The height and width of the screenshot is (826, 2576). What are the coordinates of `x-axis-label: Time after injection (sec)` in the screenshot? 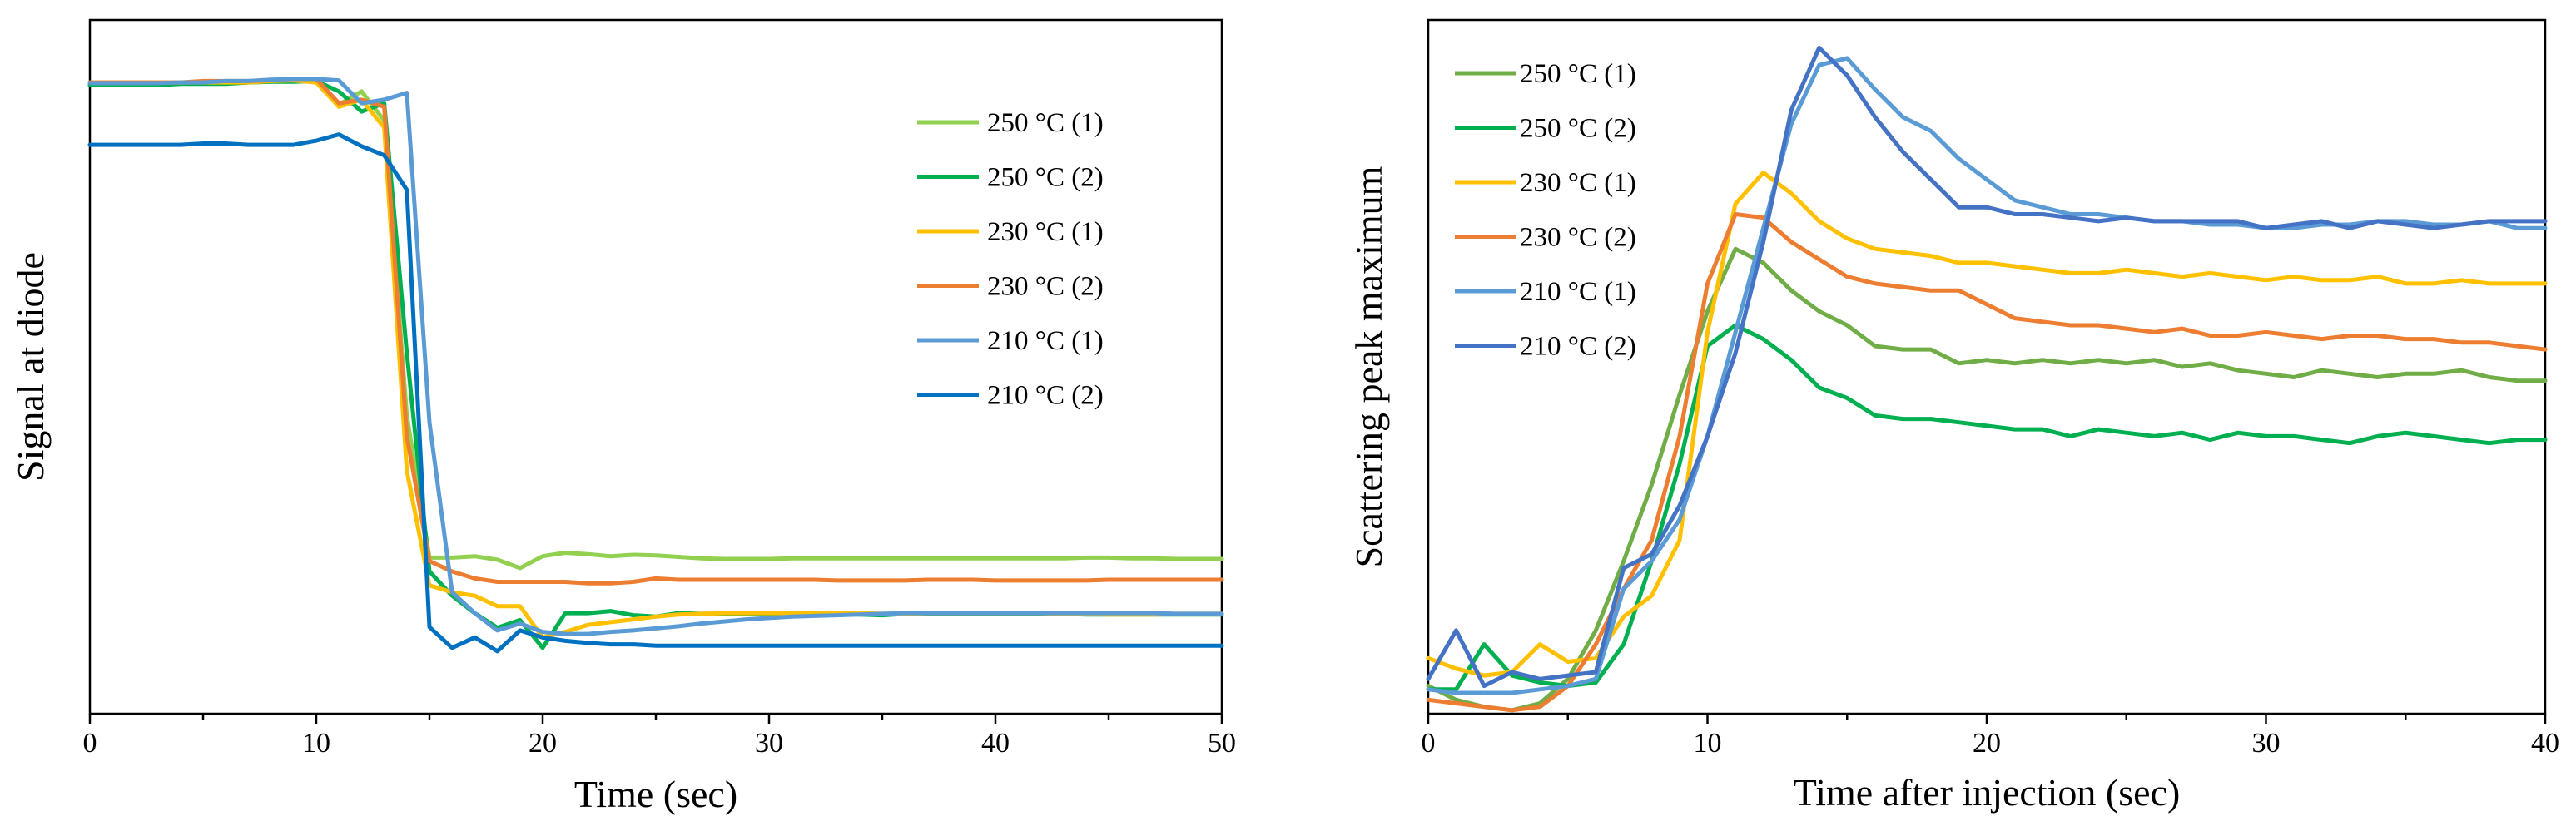 It's located at (1988, 792).